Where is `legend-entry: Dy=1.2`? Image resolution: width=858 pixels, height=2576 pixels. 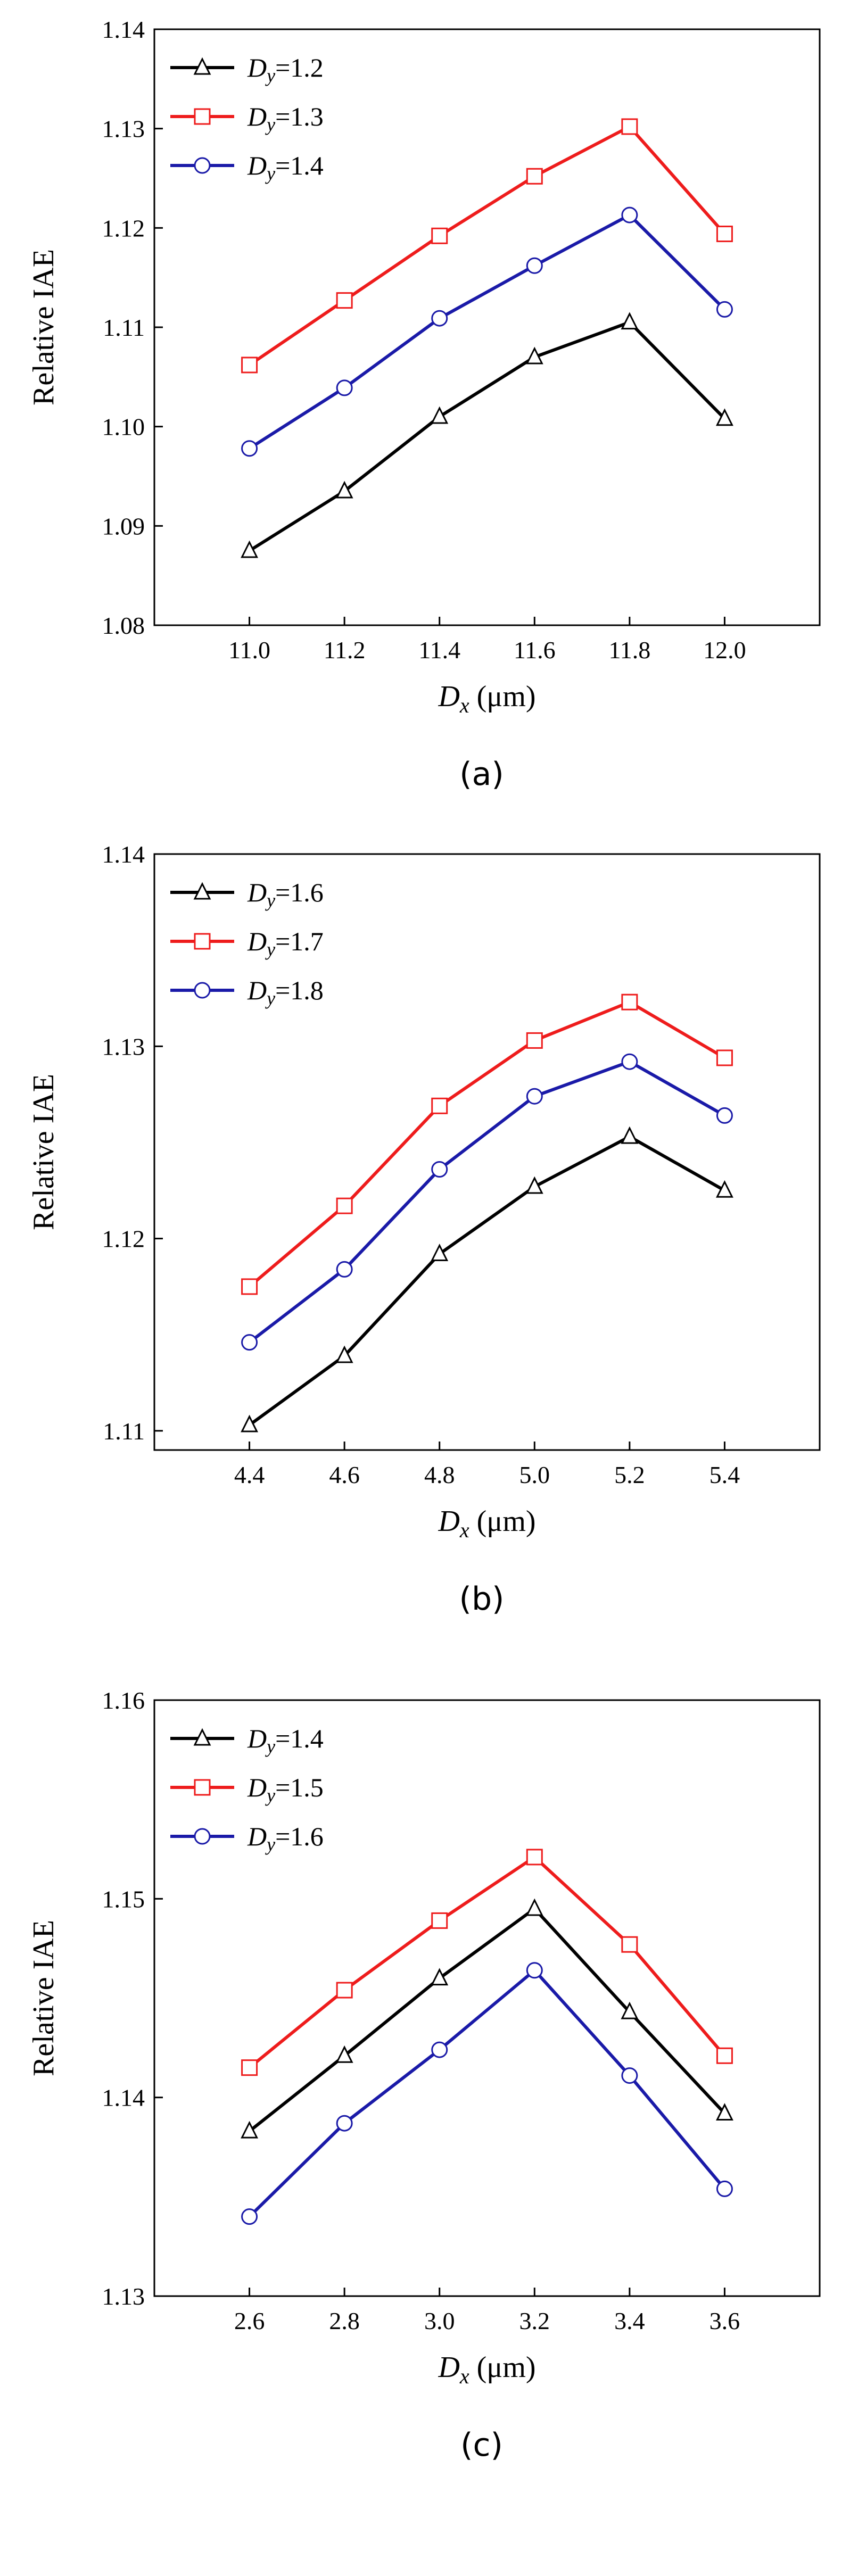
legend-entry: Dy=1.2 is located at coordinates (285, 69).